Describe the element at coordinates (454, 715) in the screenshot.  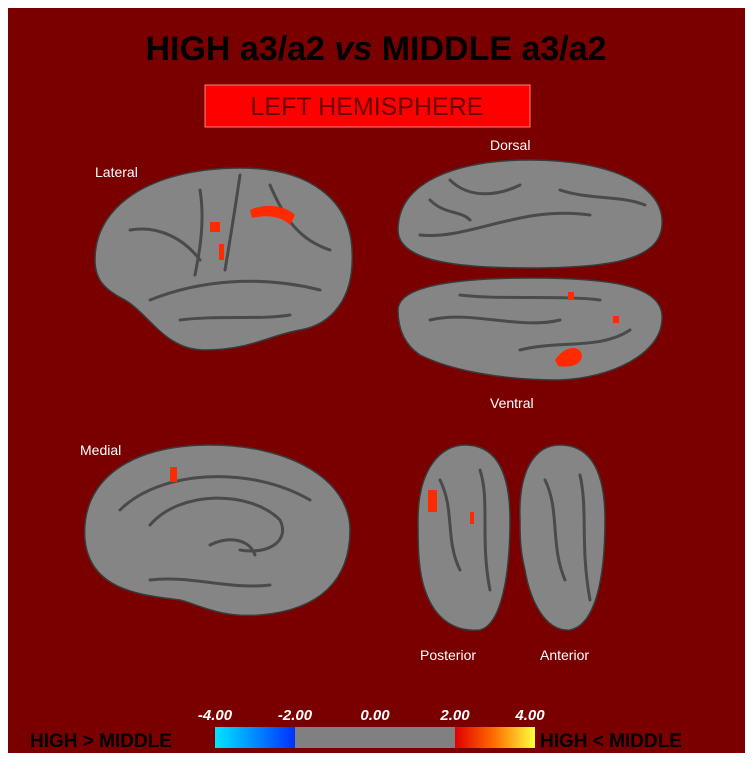
I see `colorbar-tick: 2.00` at that location.